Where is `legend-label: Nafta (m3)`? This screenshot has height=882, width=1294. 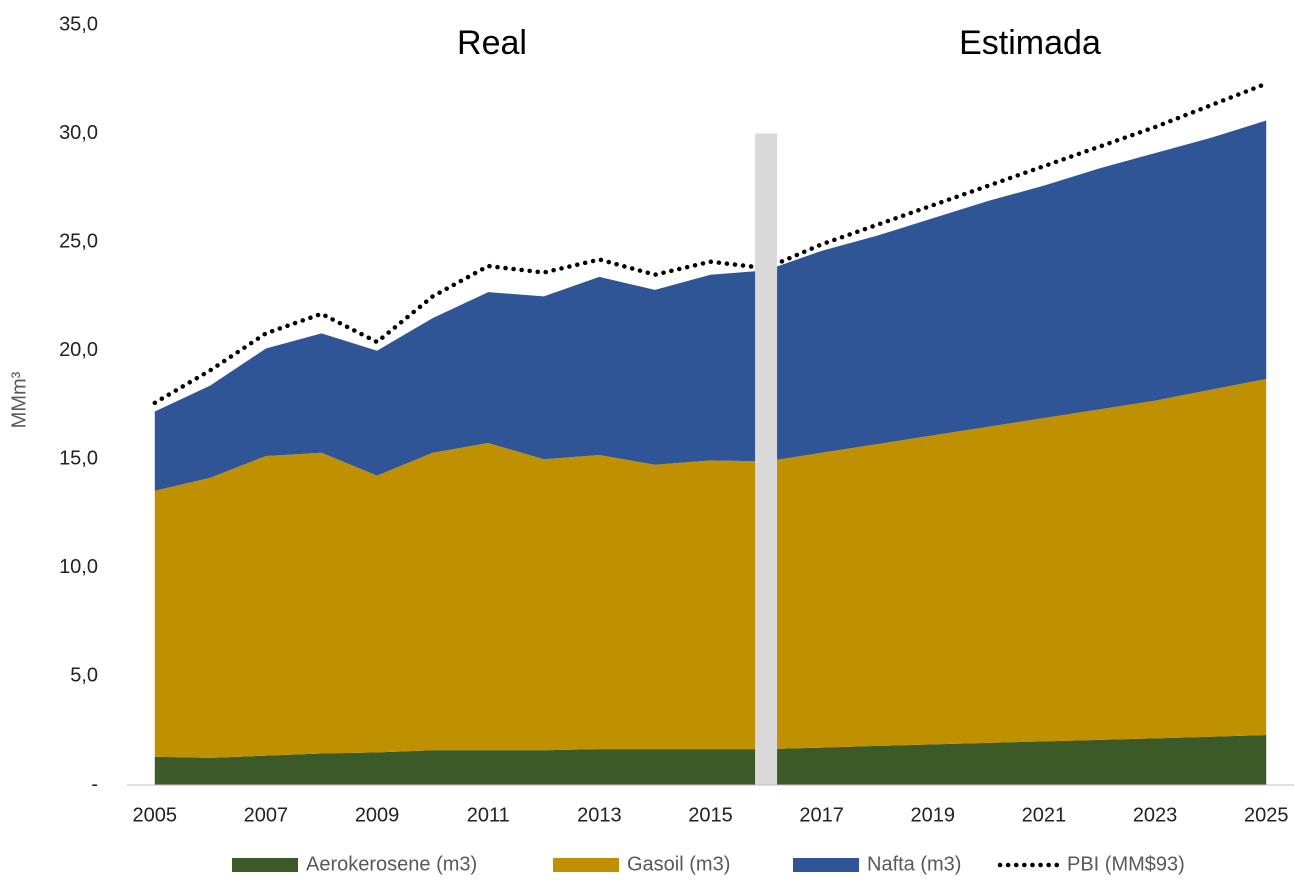
legend-label: Nafta (m3) is located at coordinates (914, 864).